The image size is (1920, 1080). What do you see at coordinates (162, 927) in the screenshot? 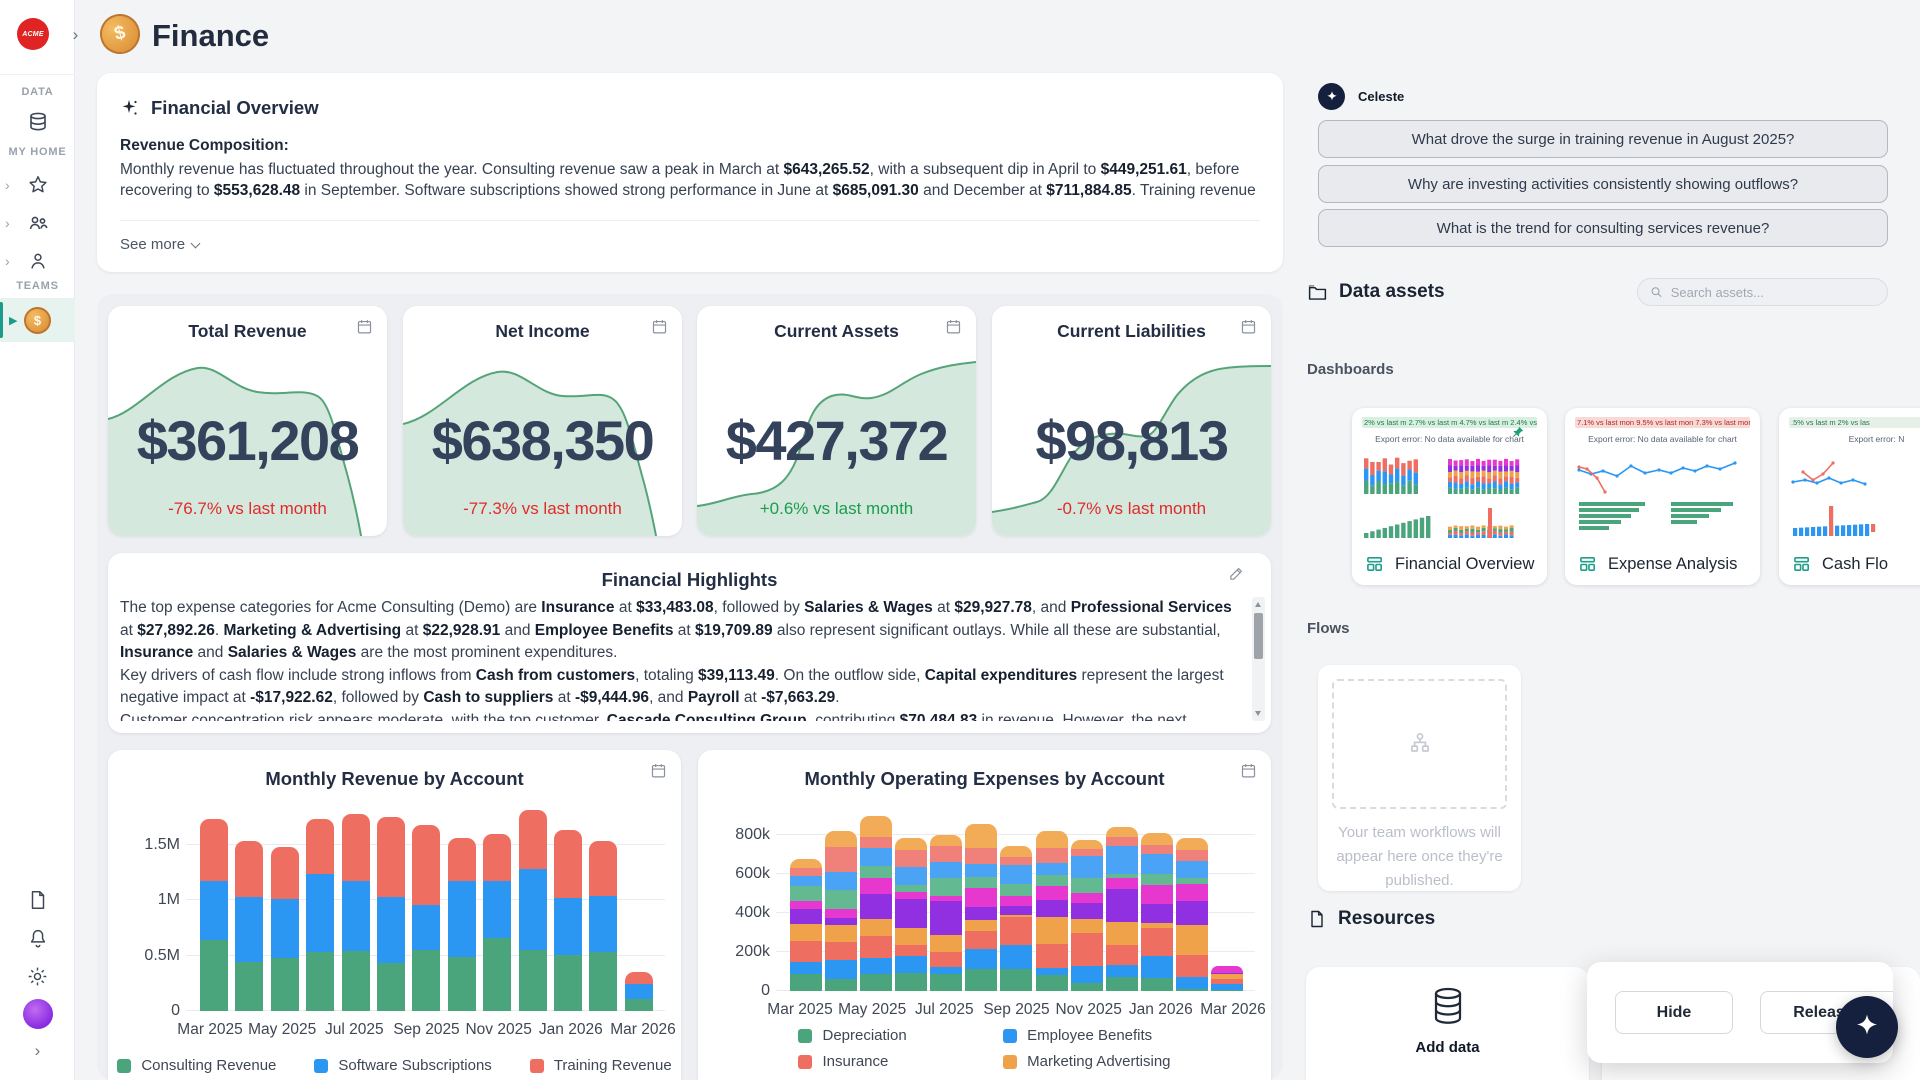
I see `y-axis-labels: 0 0.5M 1M 1.5M` at bounding box center [162, 927].